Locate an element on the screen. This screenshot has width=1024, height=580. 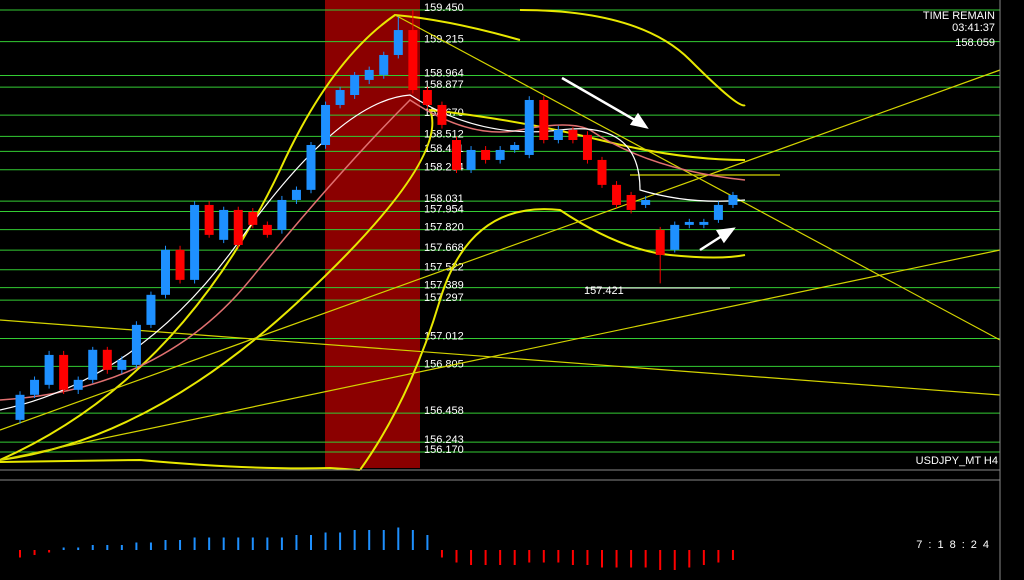
timer: 7:18:24 is located at coordinates (955, 545).